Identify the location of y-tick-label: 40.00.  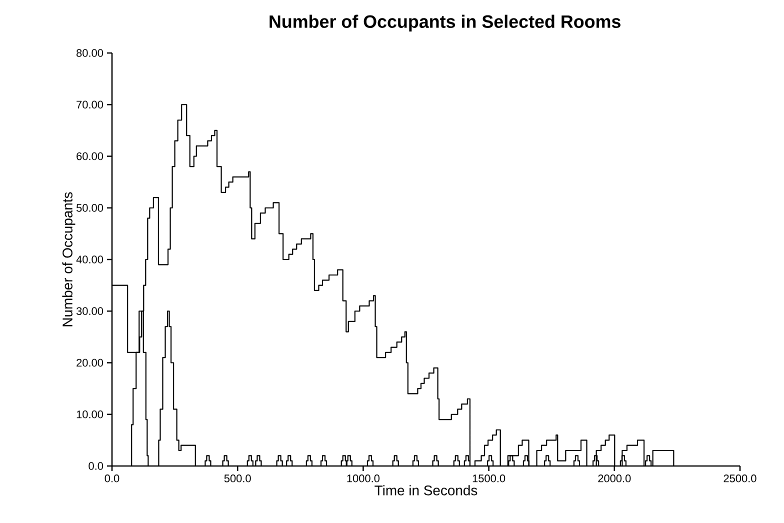
(90, 260).